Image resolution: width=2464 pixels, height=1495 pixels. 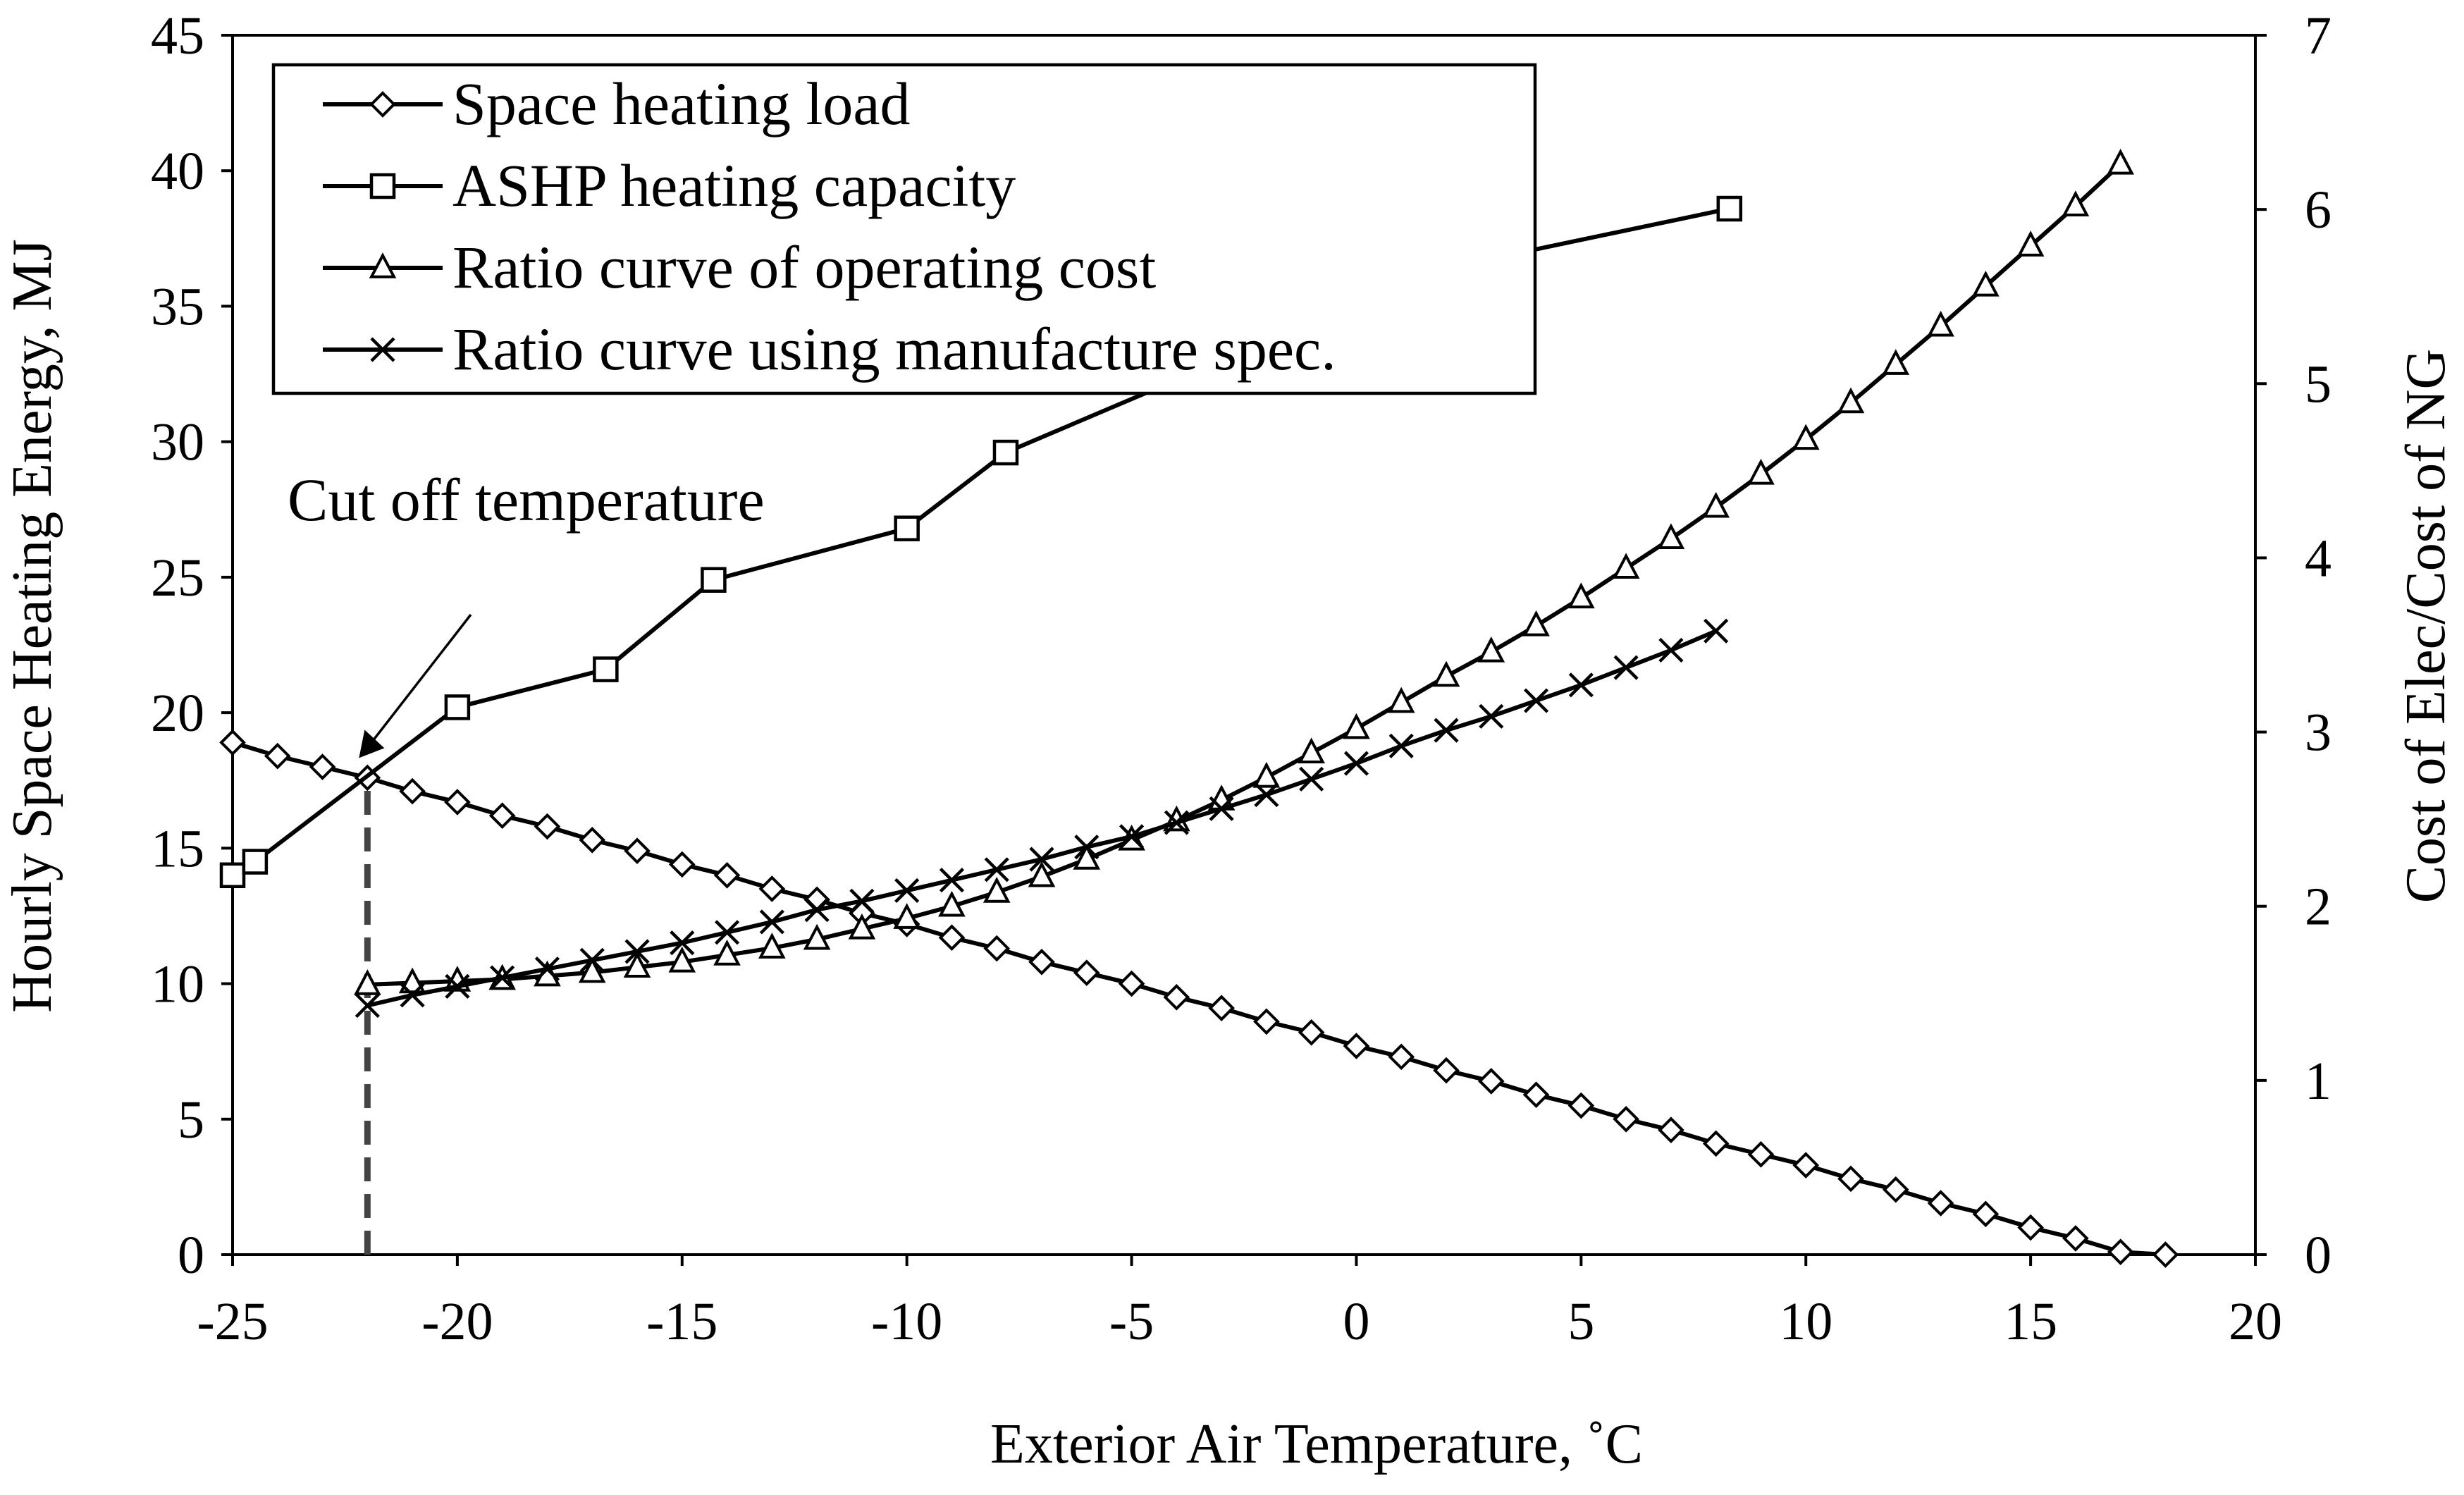 I want to click on x-tick-label: -25, so click(x=232, y=1321).